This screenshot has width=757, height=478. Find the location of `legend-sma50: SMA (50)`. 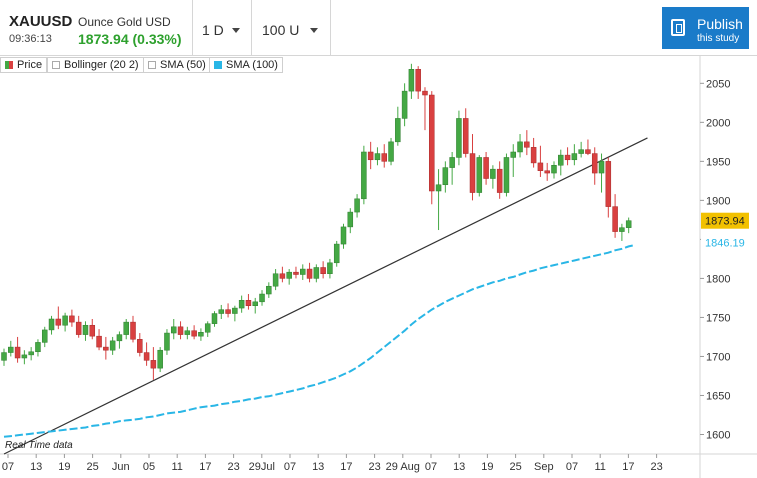

legend-sma50: SMA (50) is located at coordinates (177, 65).